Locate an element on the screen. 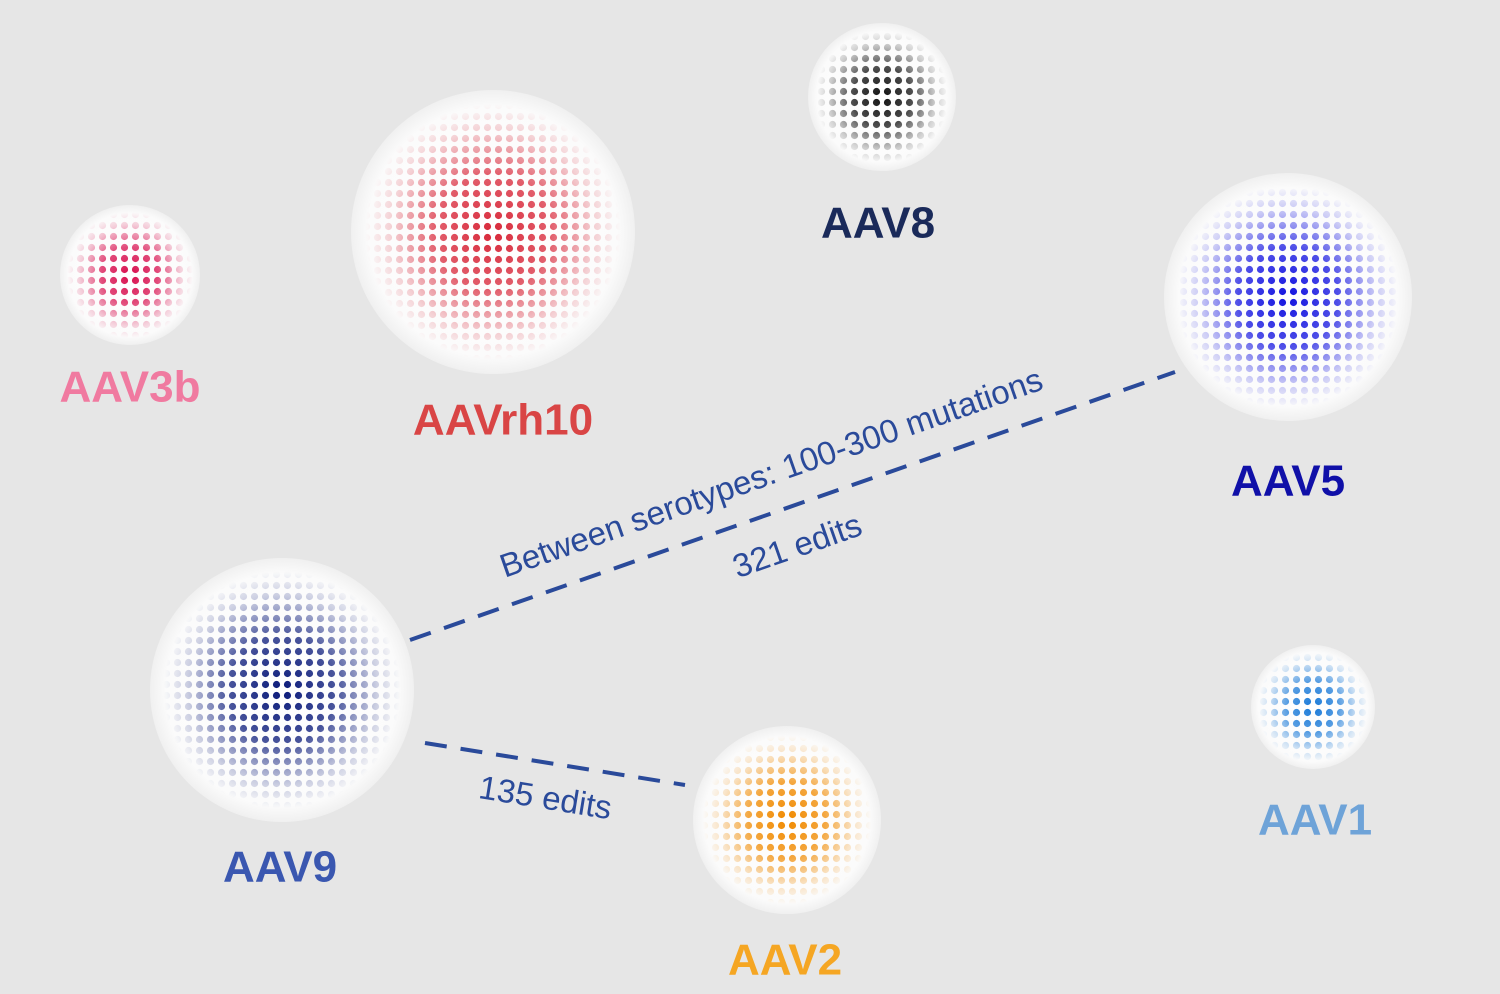 The width and height of the screenshot is (1500, 994). node: AAVrh10 is located at coordinates (493, 267).